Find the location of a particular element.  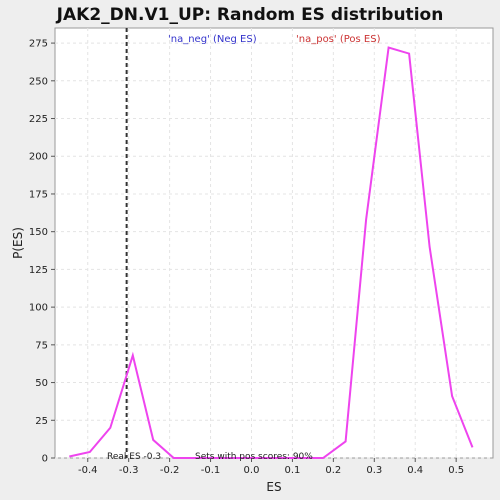

legend-neg-es: 'na_neg' (Neg ES) is located at coordinates (212, 39).